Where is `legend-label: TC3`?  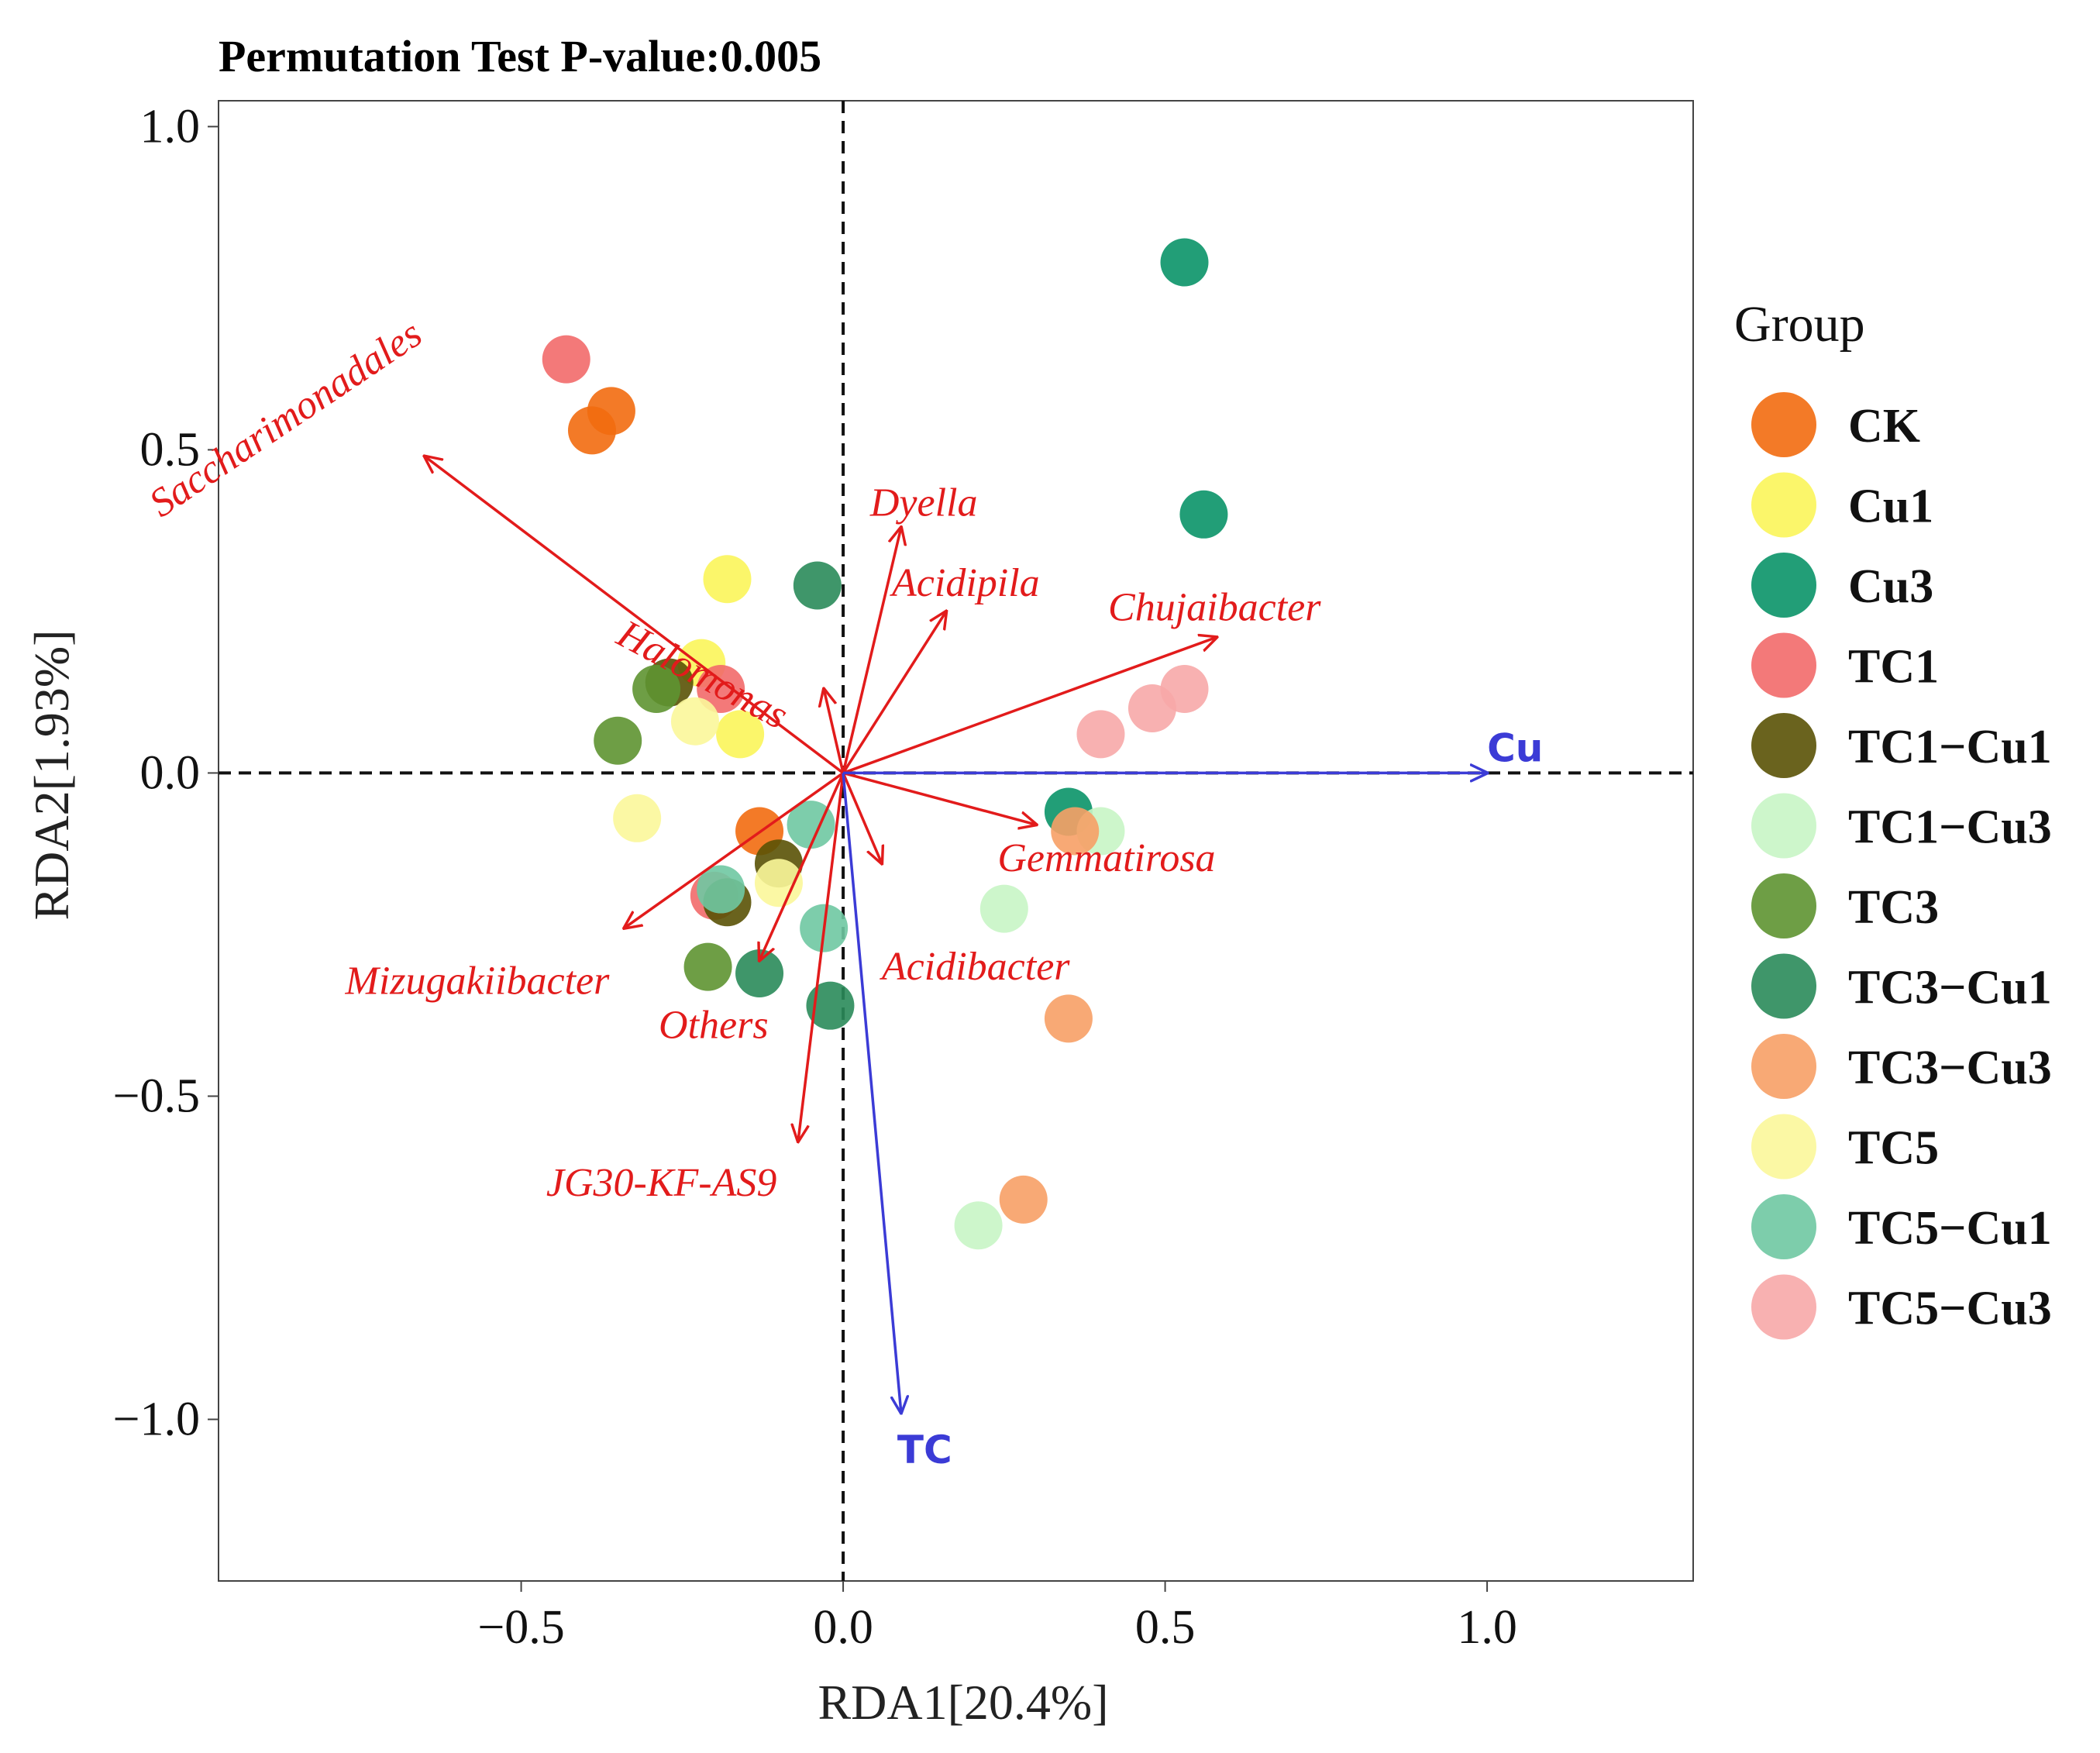
legend-label: TC3 is located at coordinates (1894, 907).